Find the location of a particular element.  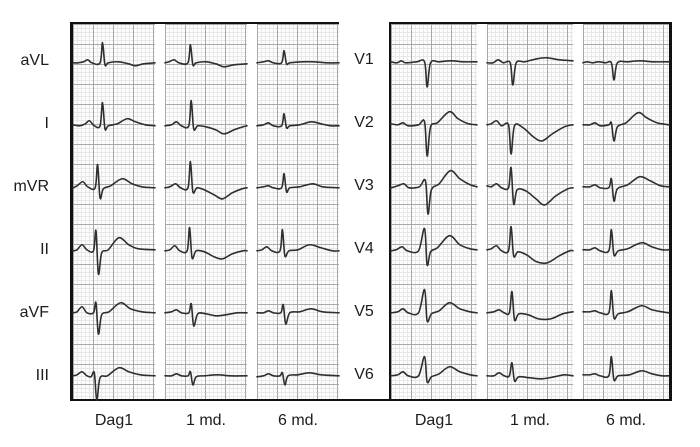

lead-label-v2: V2 is located at coordinates (364, 123).